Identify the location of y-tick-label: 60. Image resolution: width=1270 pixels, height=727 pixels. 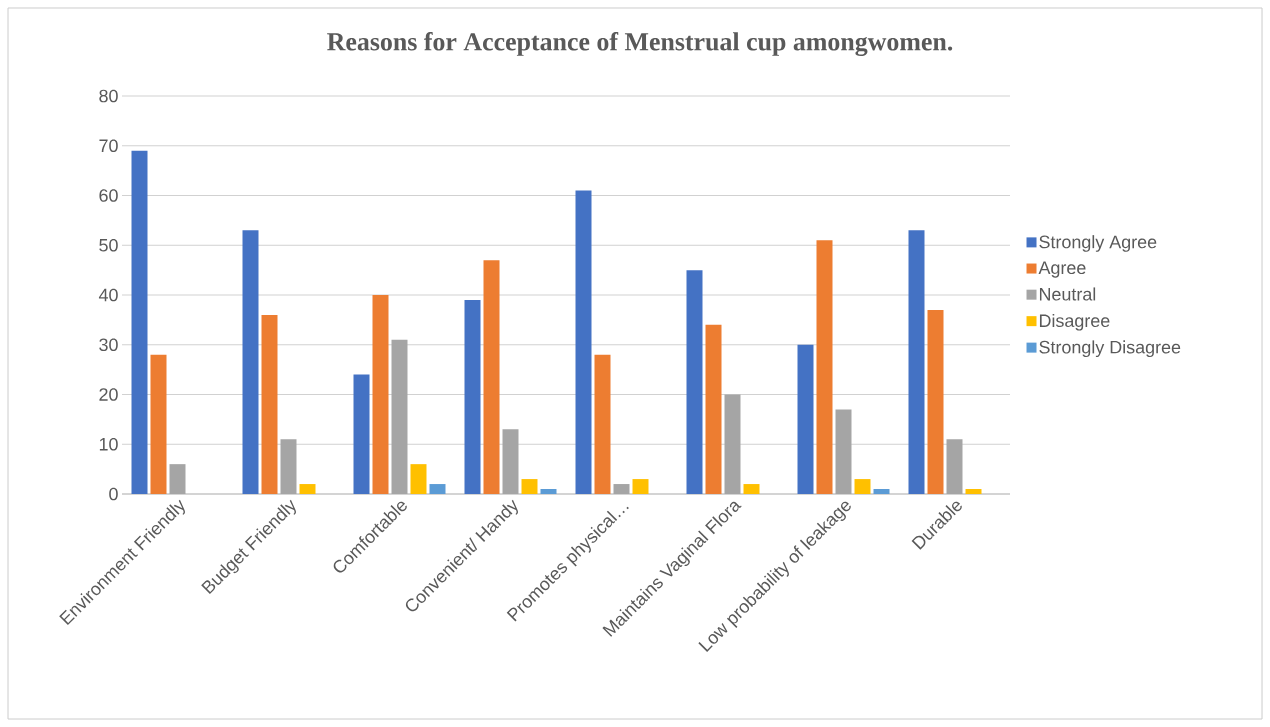
(108, 195).